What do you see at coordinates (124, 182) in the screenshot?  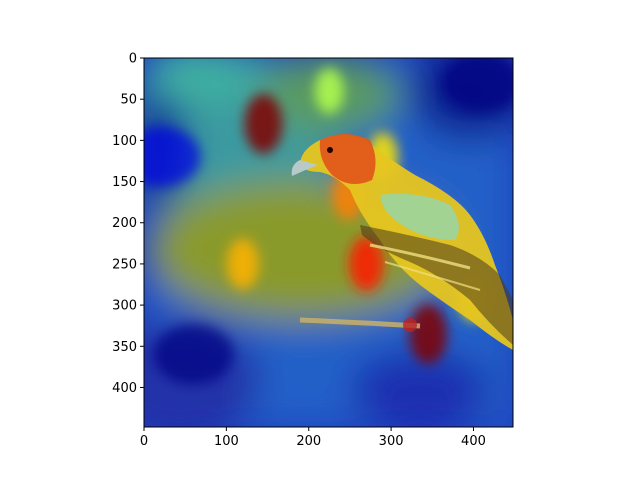 I see `y-tick-label: 150` at bounding box center [124, 182].